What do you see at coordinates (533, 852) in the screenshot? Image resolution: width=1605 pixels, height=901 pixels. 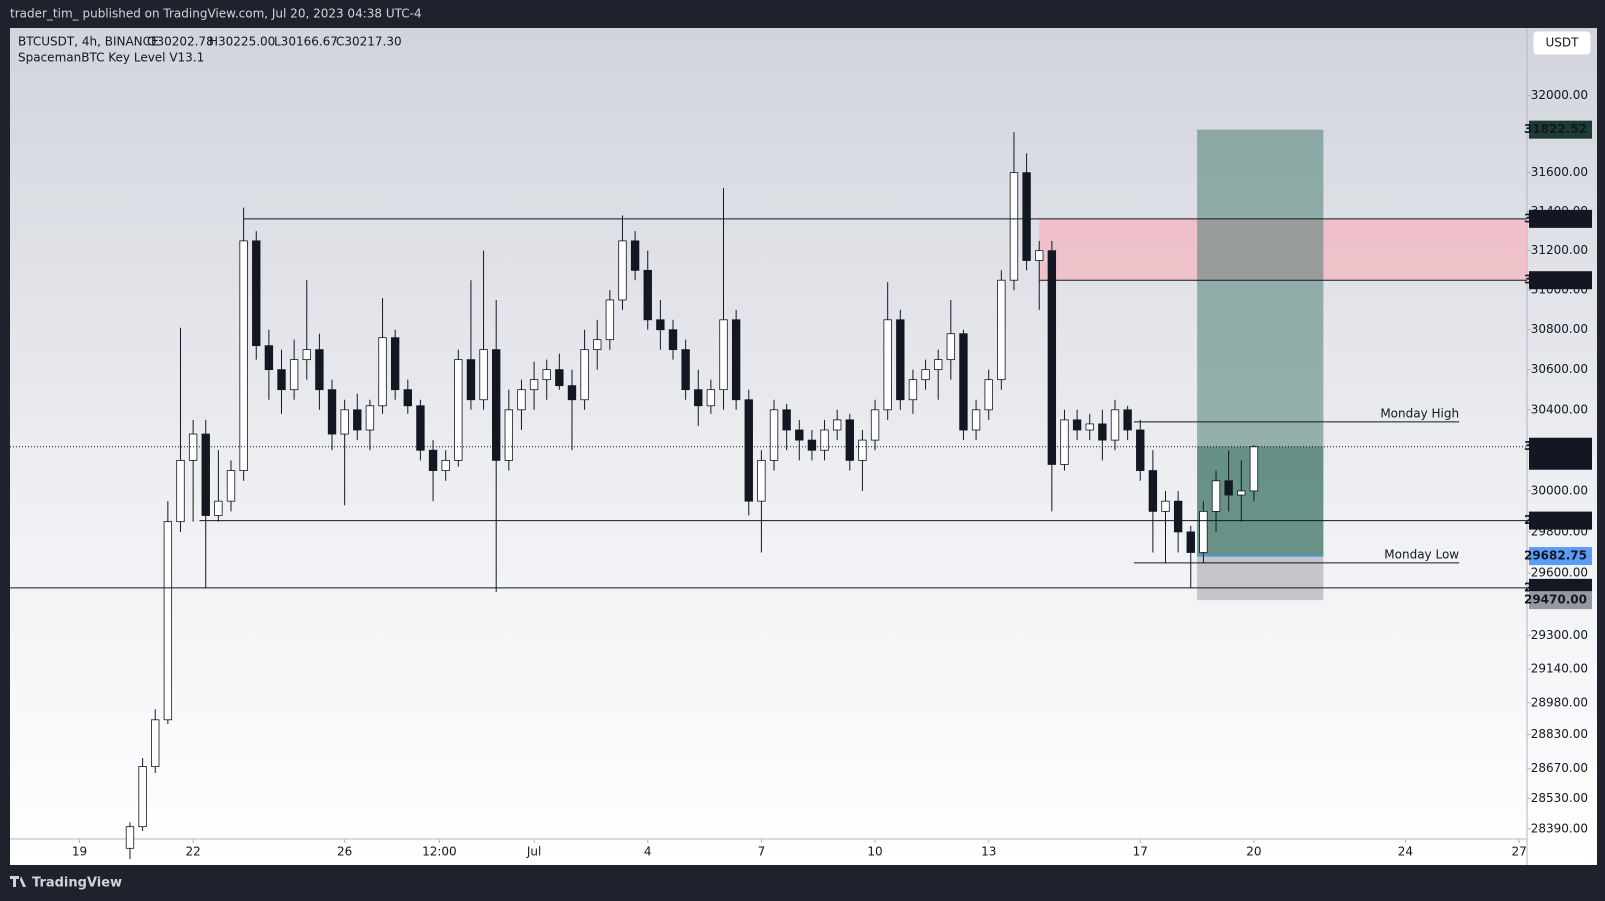 I see `x-tick-label: Jul` at bounding box center [533, 852].